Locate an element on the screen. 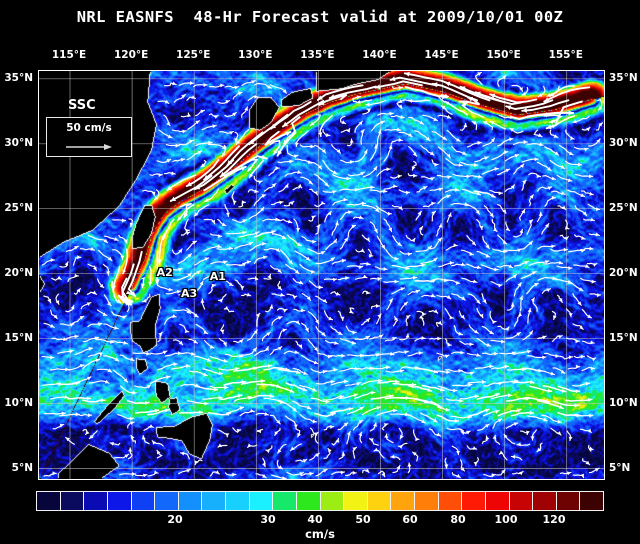 The height and width of the screenshot is (544, 640). colorbar-tick-label: 100 is located at coordinates (506, 519).